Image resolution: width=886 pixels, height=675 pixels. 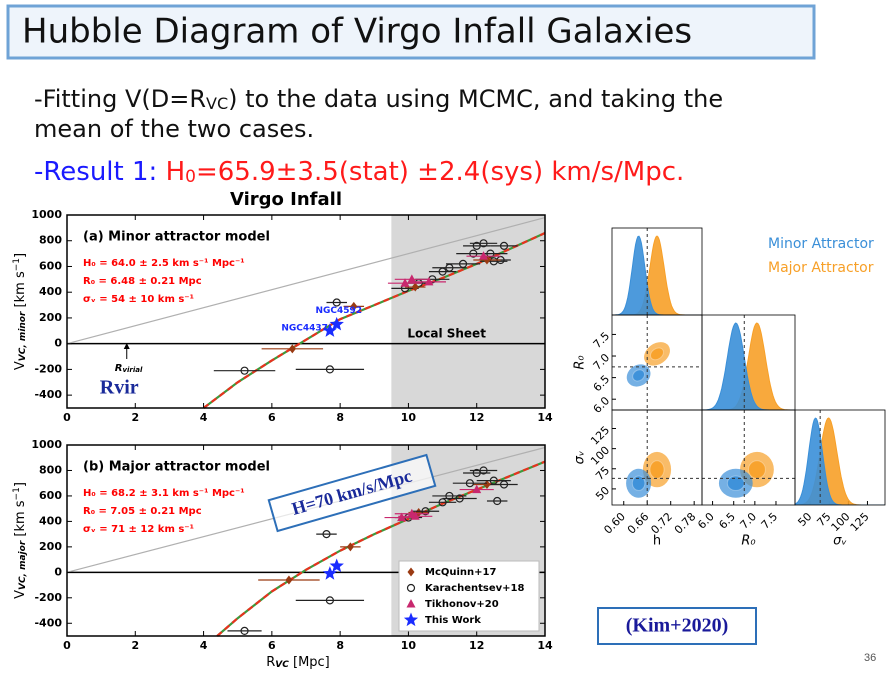 I want to click on point-label: NGC4437, so click(x=304, y=328).